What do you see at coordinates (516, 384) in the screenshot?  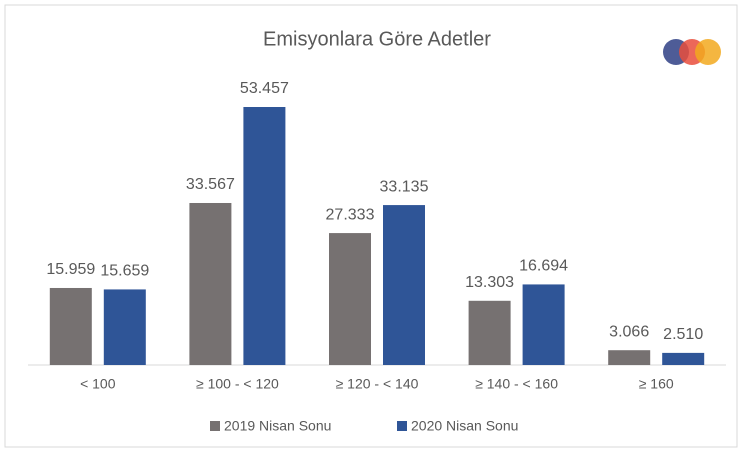 I see `x-tick-label: ≥ 140 - < 160` at bounding box center [516, 384].